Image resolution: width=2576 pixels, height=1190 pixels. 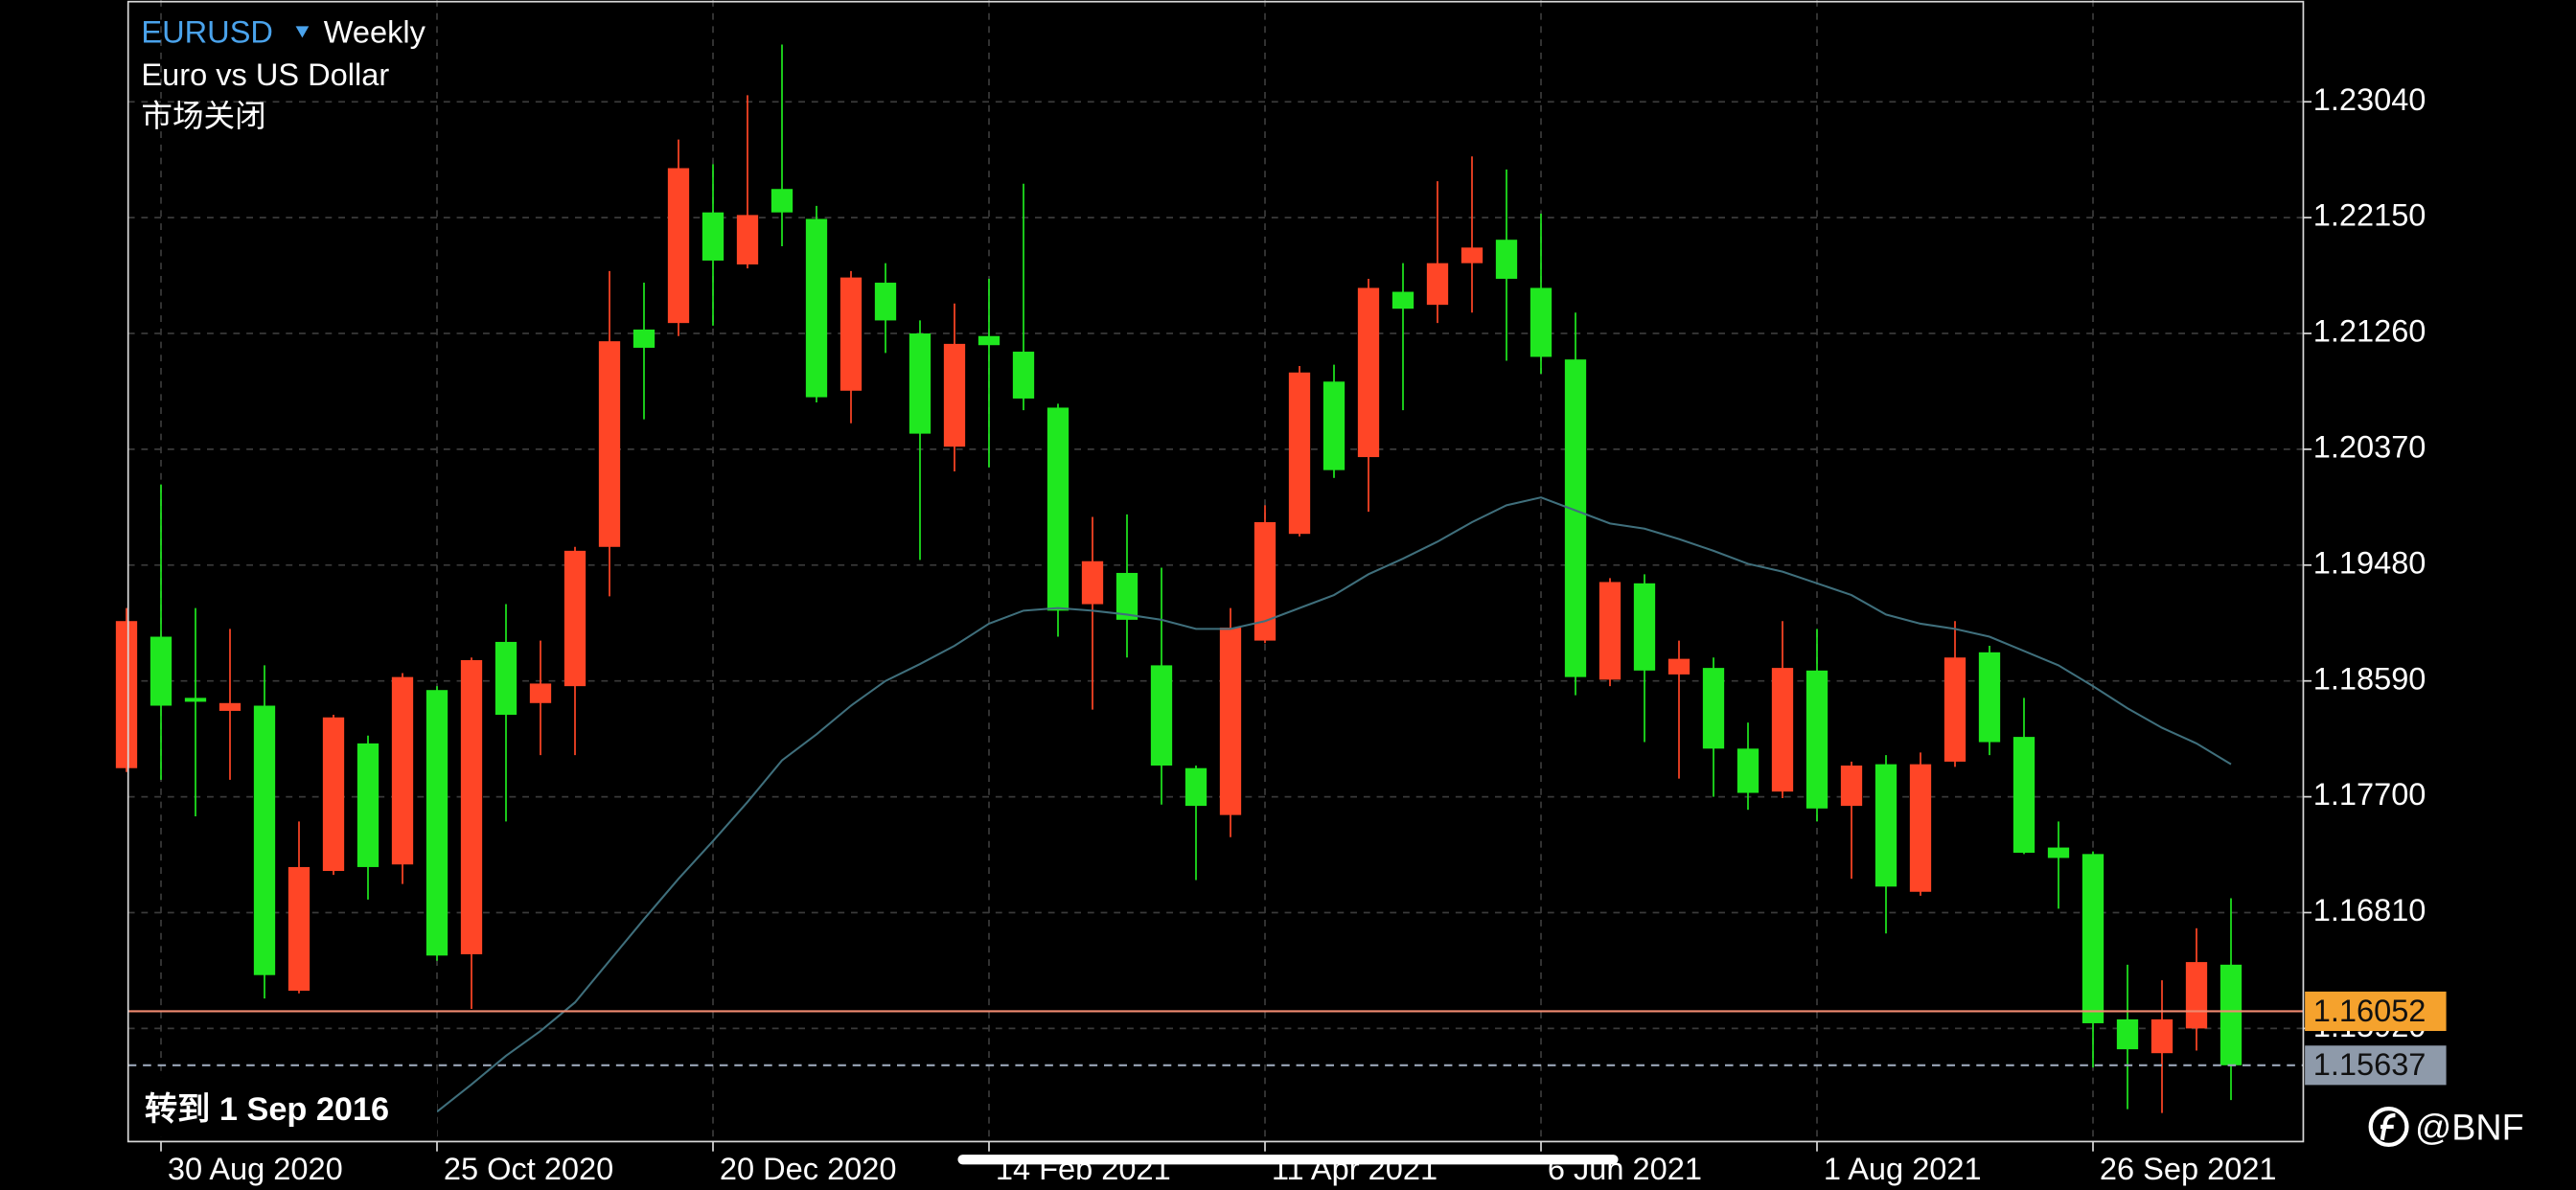 What do you see at coordinates (1903, 1169) in the screenshot?
I see `x-tick-label: 1 Aug 2021` at bounding box center [1903, 1169].